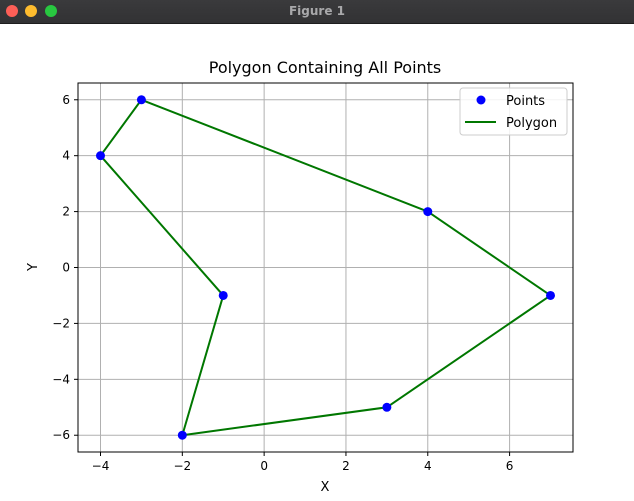  What do you see at coordinates (12, 11) in the screenshot?
I see `close-window-button` at bounding box center [12, 11].